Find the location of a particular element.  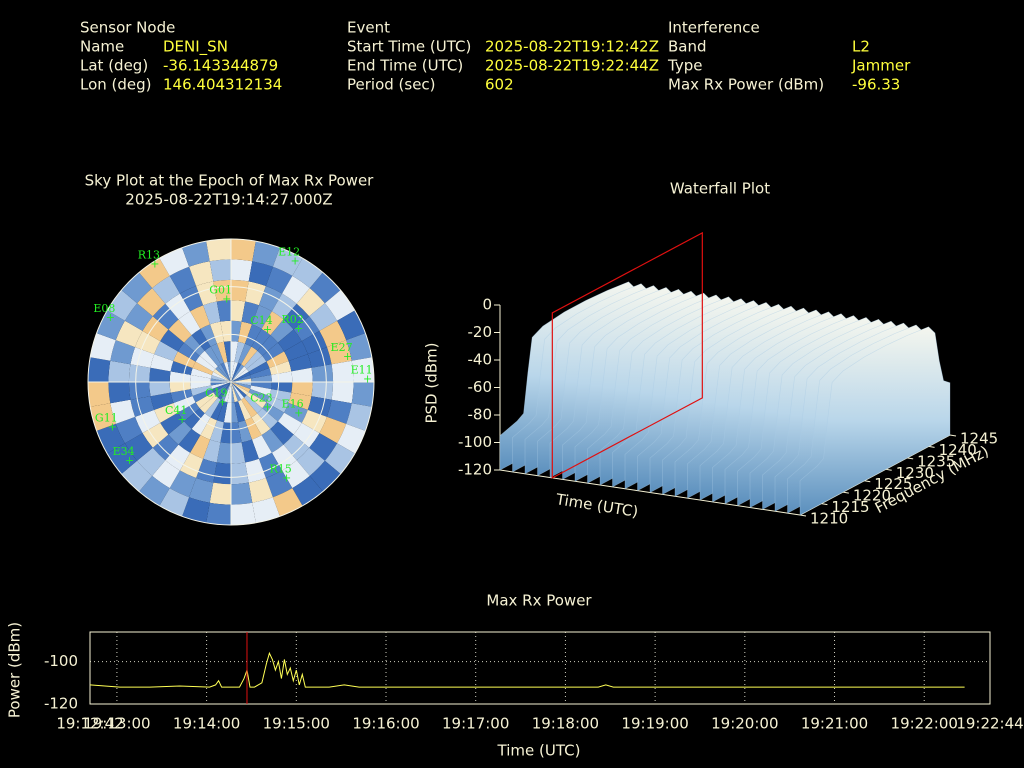

field-label: Band is located at coordinates (687, 47).